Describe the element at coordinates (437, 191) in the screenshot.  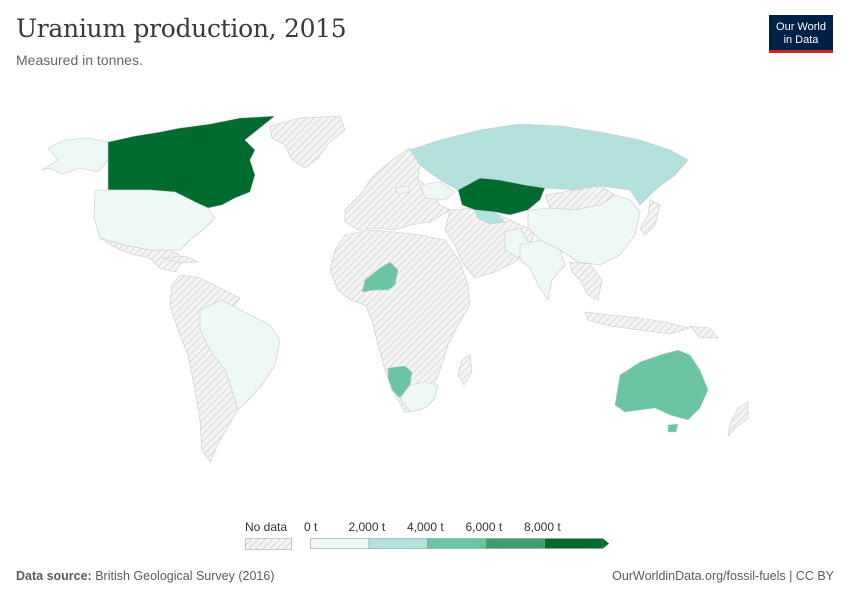
I see `country-ukraine` at that location.